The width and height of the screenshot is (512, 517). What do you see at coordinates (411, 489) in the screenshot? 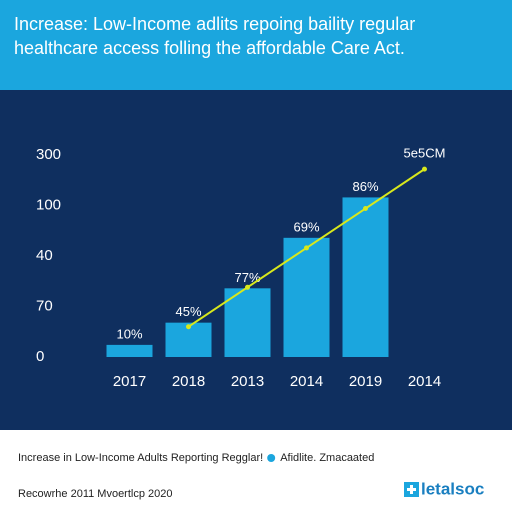
I see `logo-cross` at bounding box center [411, 489].